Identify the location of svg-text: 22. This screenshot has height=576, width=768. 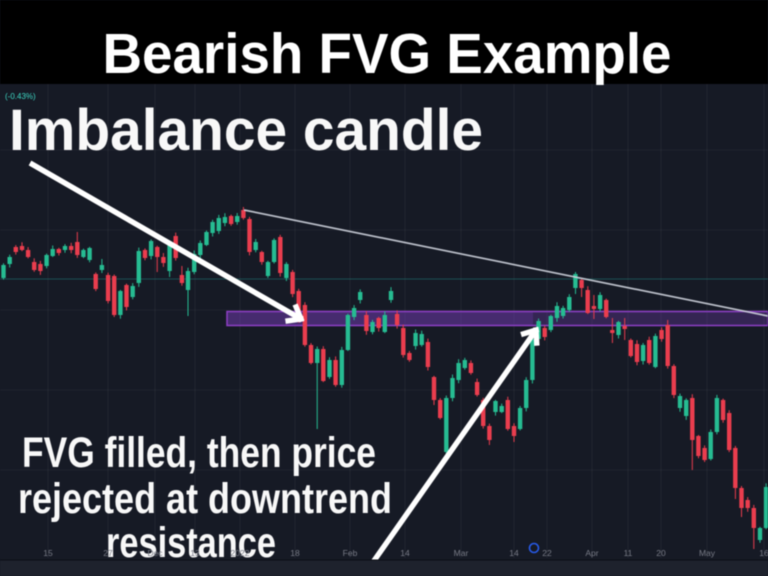
(547, 553).